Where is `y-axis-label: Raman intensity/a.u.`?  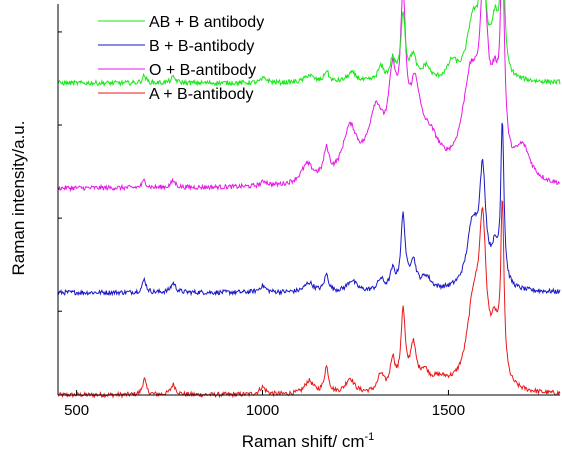
y-axis-label: Raman intensity/a.u. is located at coordinates (18, 198).